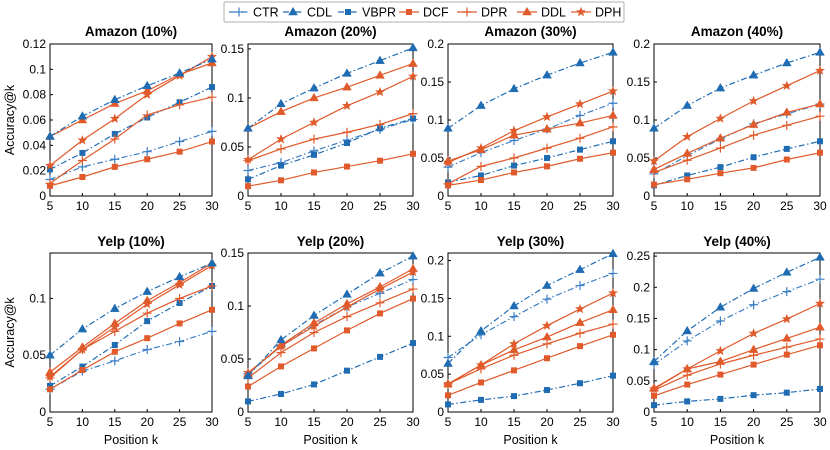  What do you see at coordinates (131, 155) in the screenshot?
I see `series-line-ctr` at bounding box center [131, 155].